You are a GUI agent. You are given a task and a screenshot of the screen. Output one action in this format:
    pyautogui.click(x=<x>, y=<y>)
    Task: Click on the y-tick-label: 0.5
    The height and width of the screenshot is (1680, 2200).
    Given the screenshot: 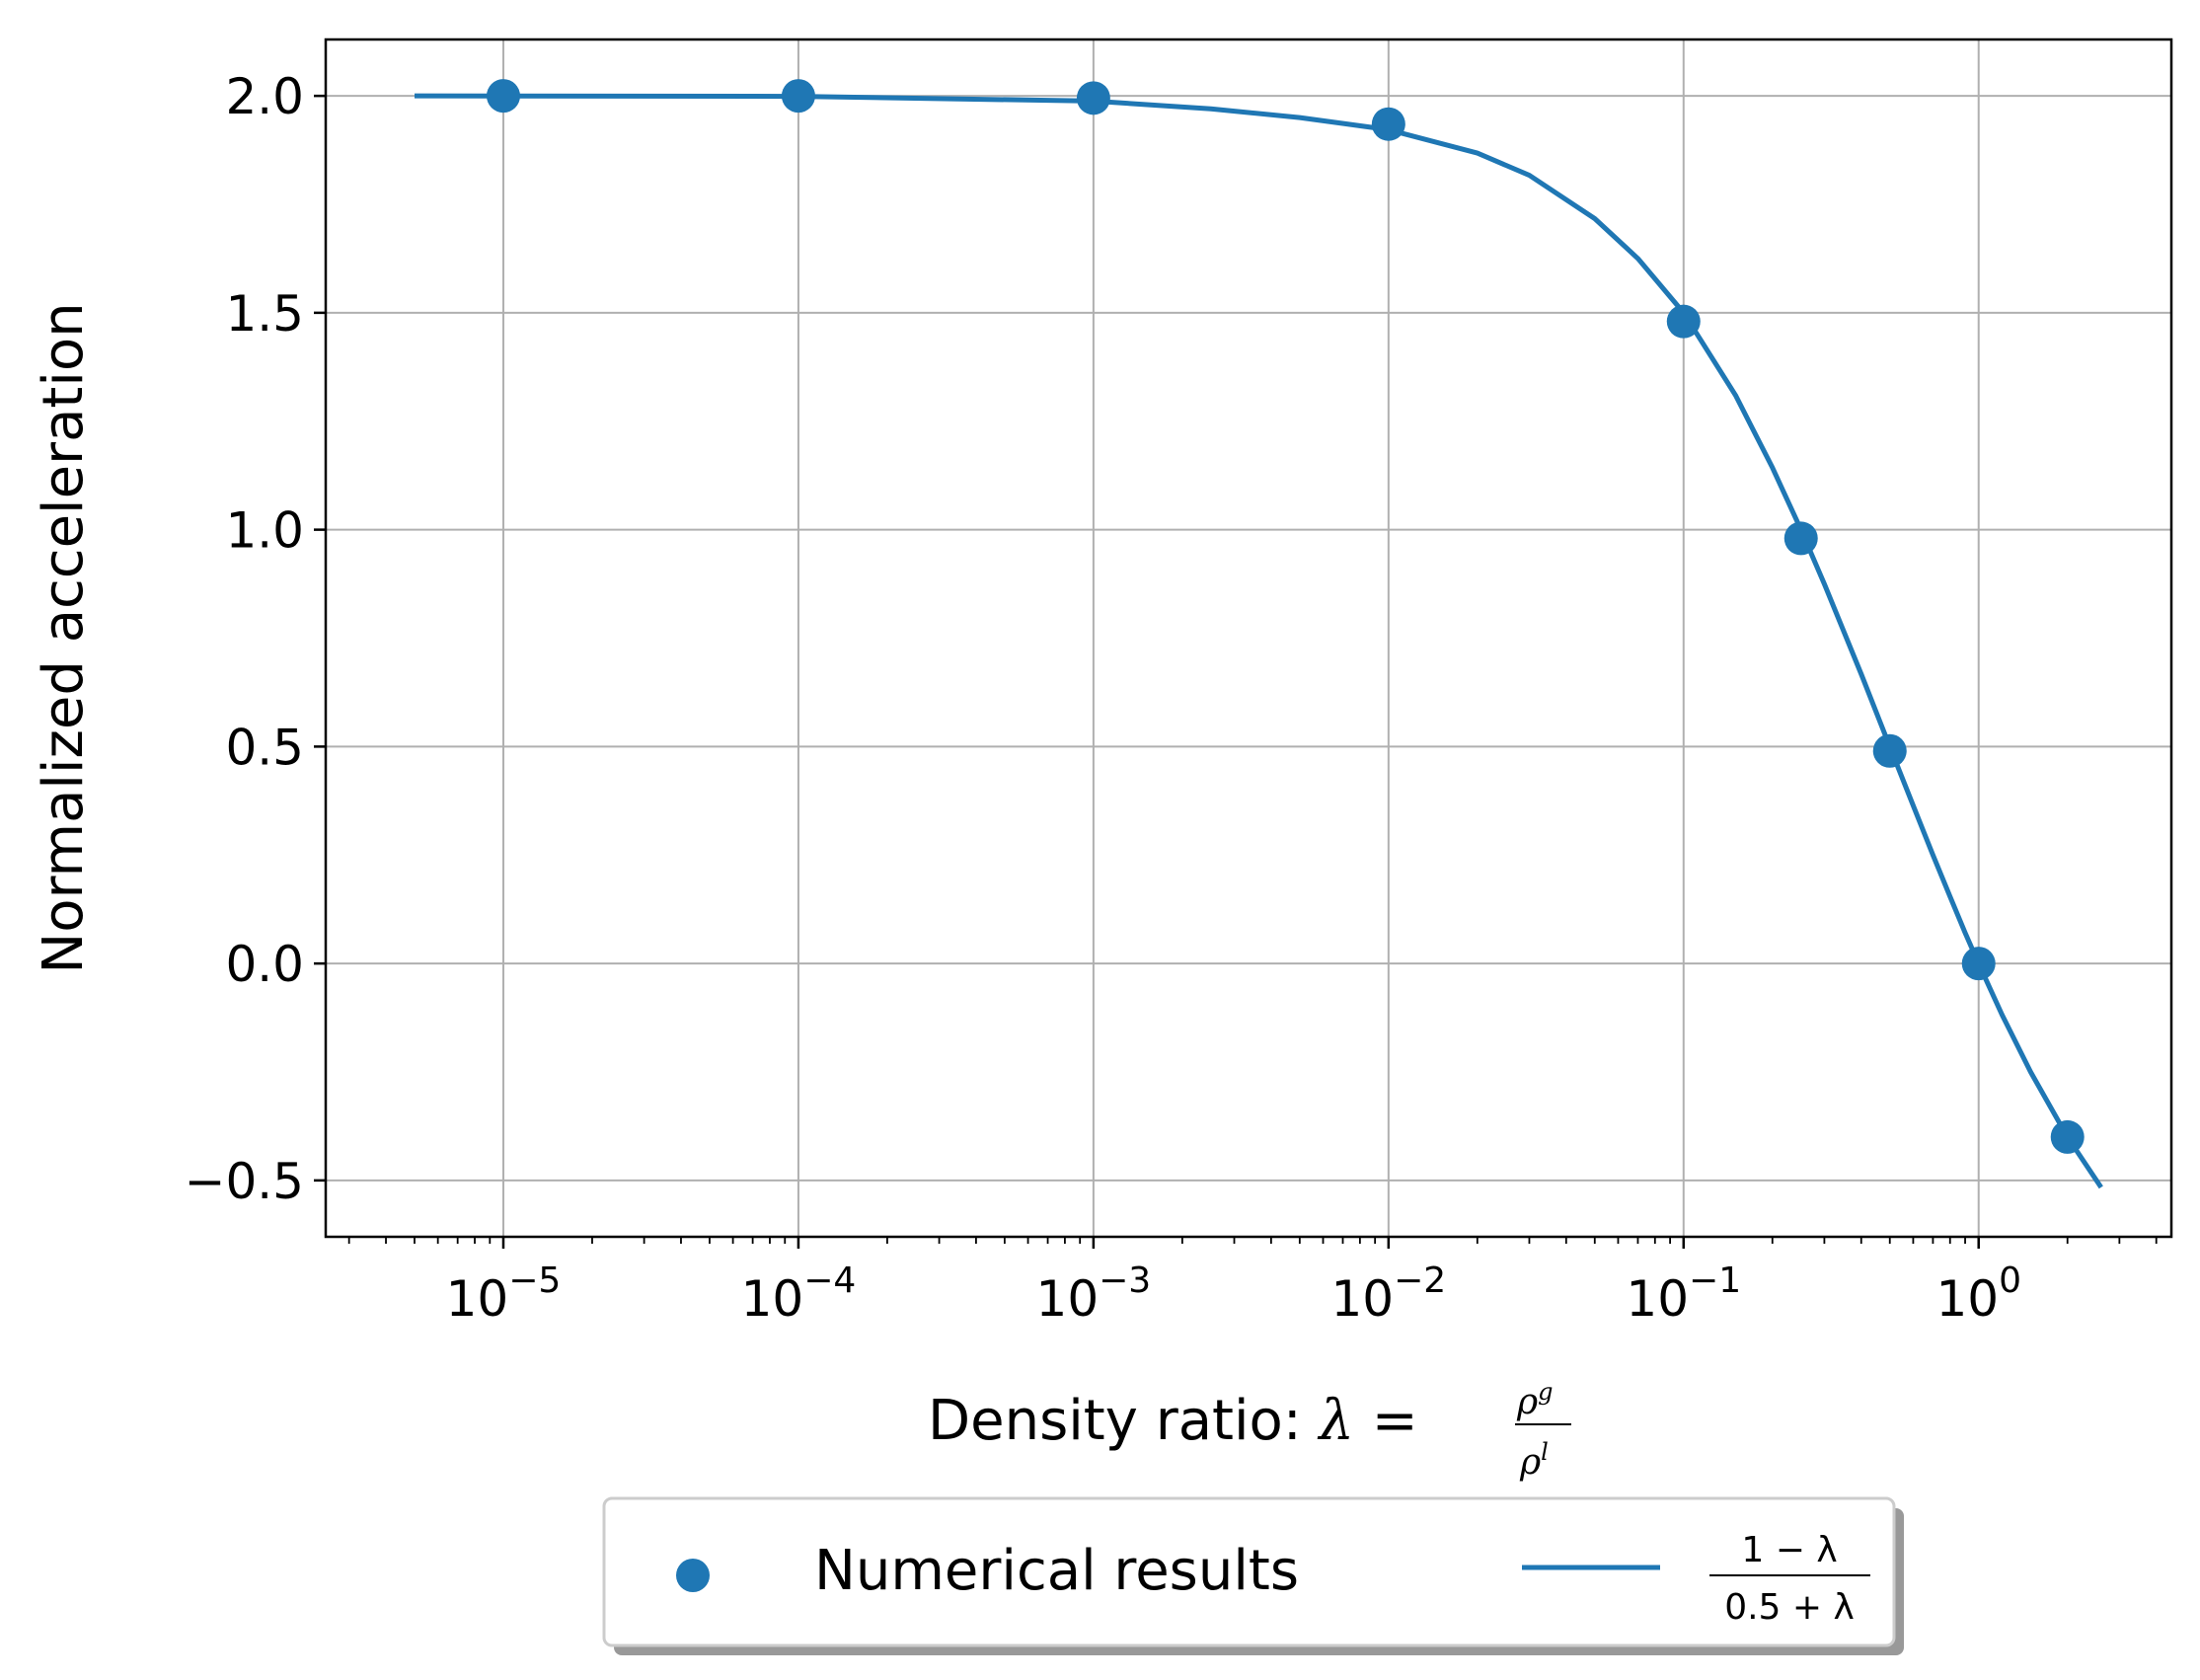 What is the action you would take?
    pyautogui.click(x=264, y=747)
    